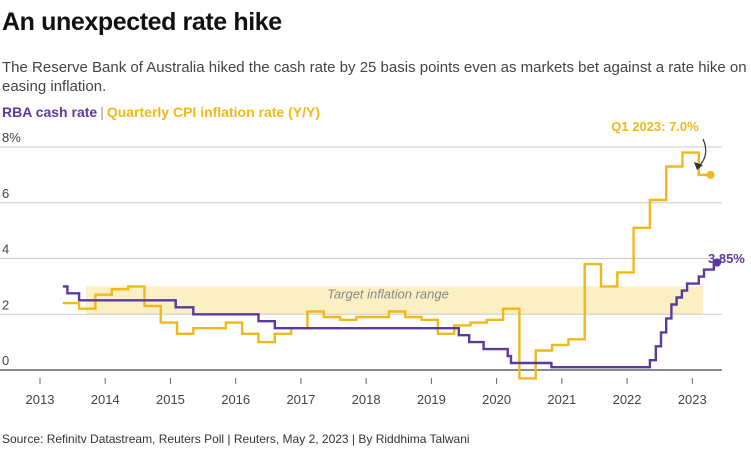  What do you see at coordinates (366, 399) in the screenshot?
I see `x-tick-label: 2018` at bounding box center [366, 399].